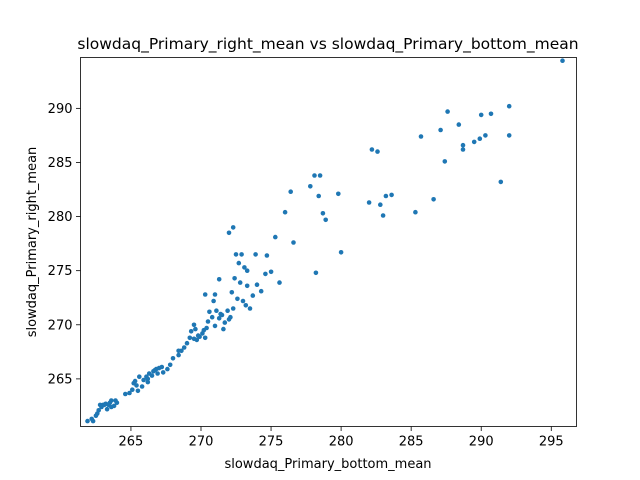  What do you see at coordinates (32, 242) in the screenshot?
I see `y-axis-label: slowdaq_Primary_right_mean` at bounding box center [32, 242].